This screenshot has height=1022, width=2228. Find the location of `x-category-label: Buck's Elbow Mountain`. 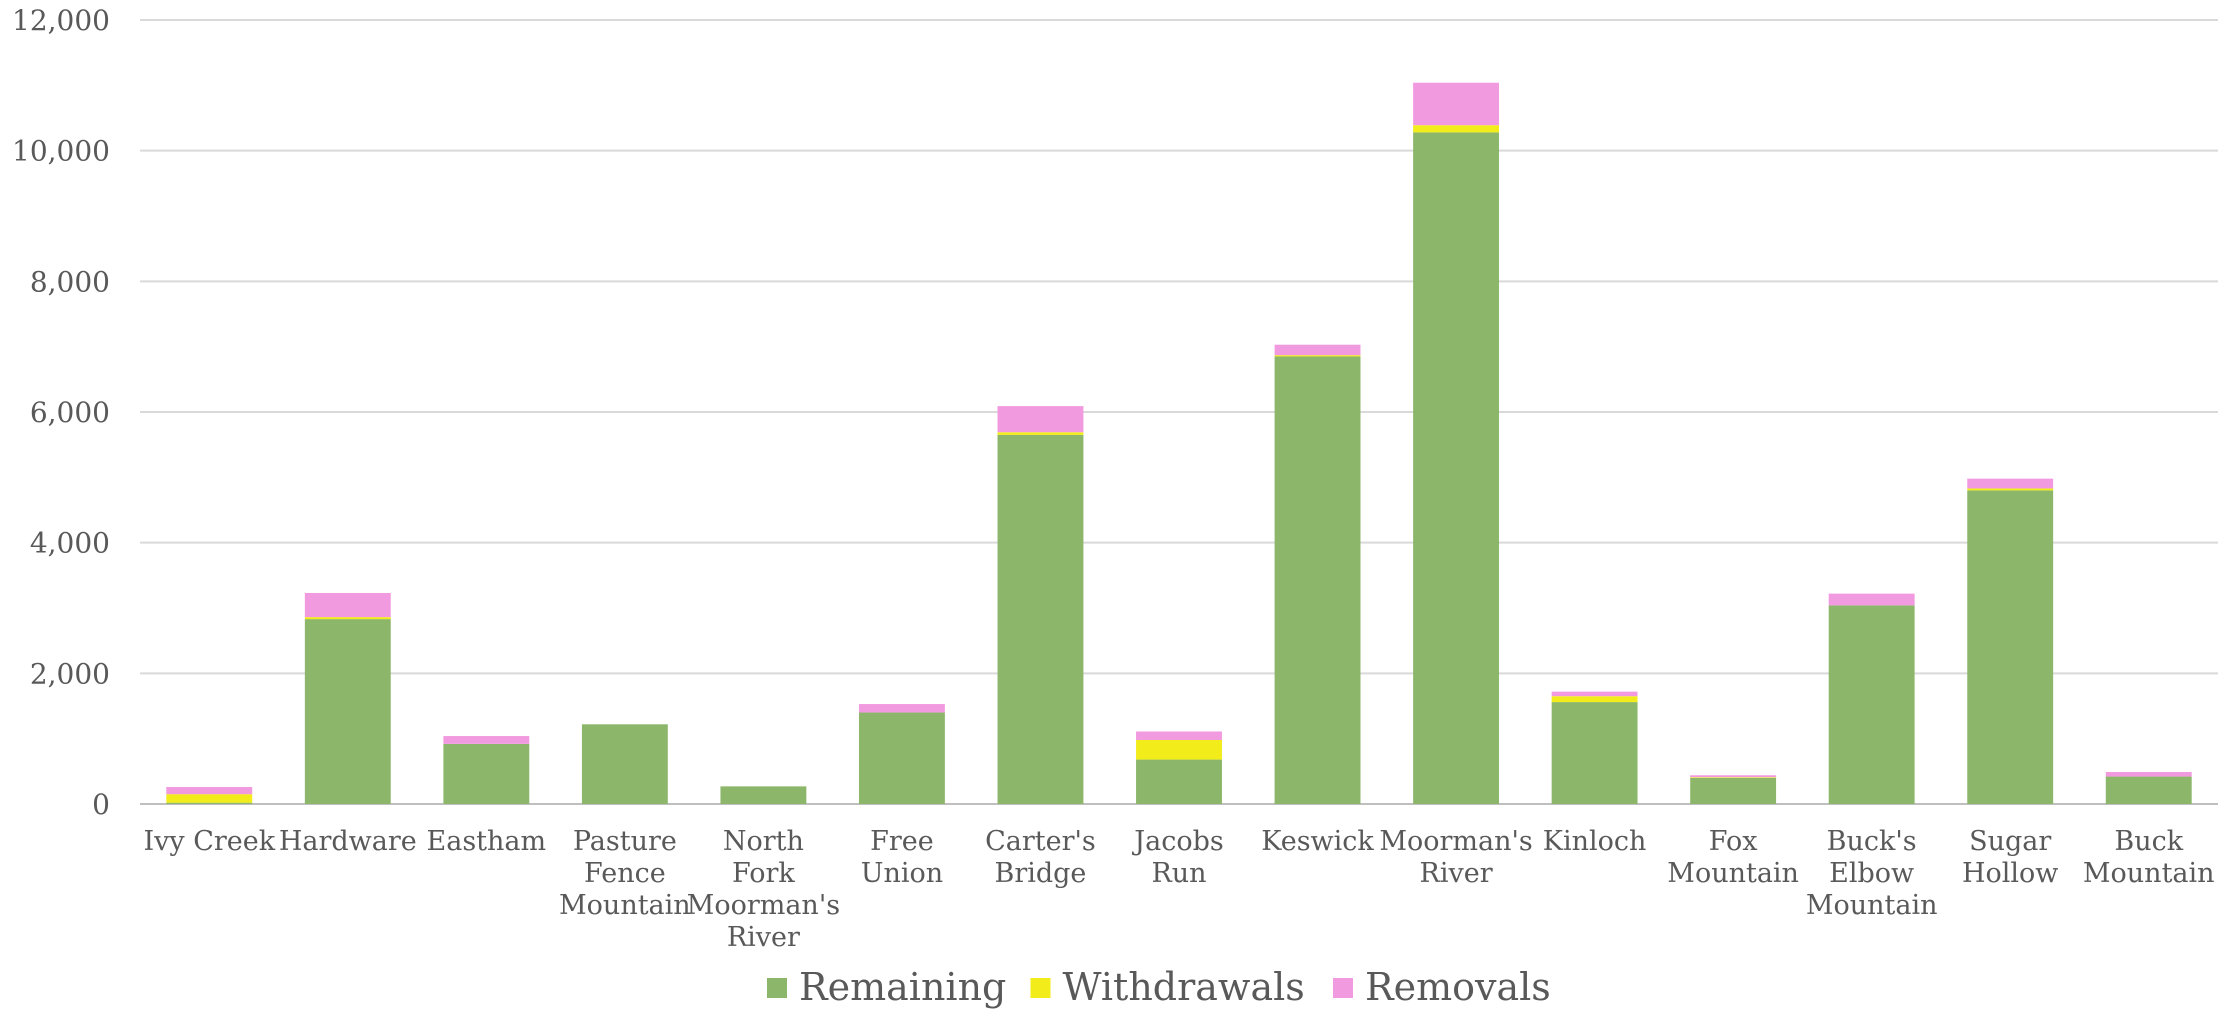

x-category-label: Buck's Elbow Mountain is located at coordinates (1872, 873).